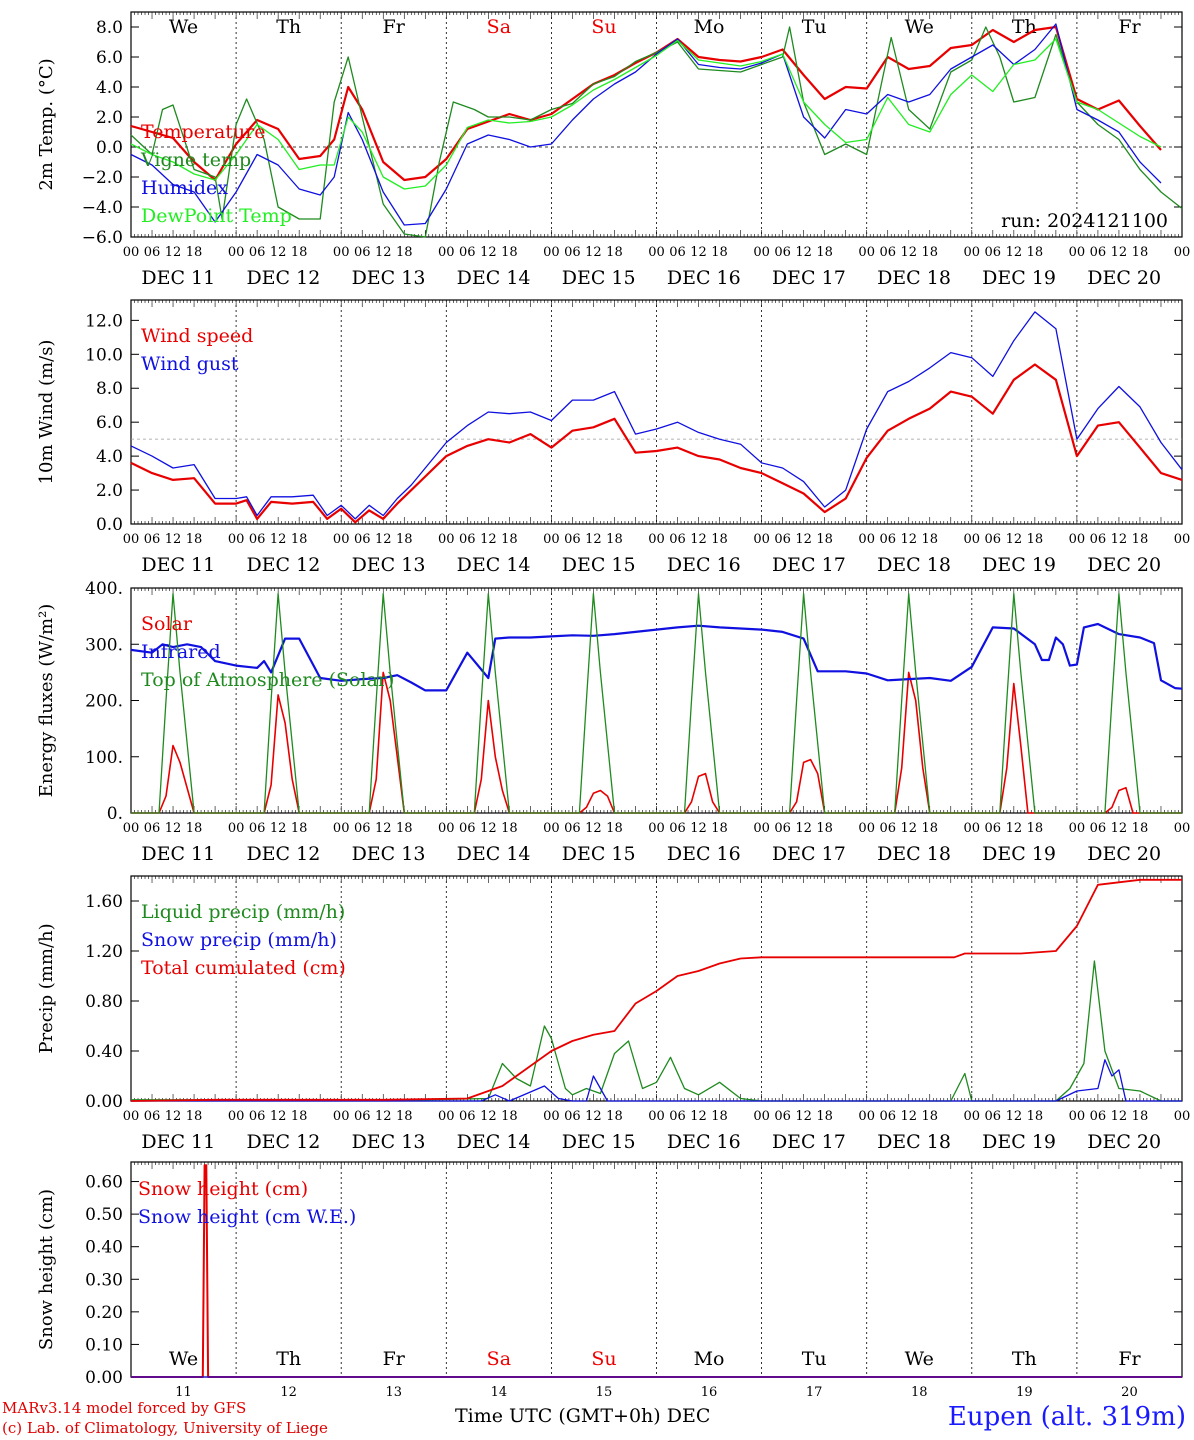 This screenshot has height=1440, width=1194. What do you see at coordinates (267, 680) in the screenshot?
I see `legend-entry: Top of Atmosphere (Solar)` at bounding box center [267, 680].